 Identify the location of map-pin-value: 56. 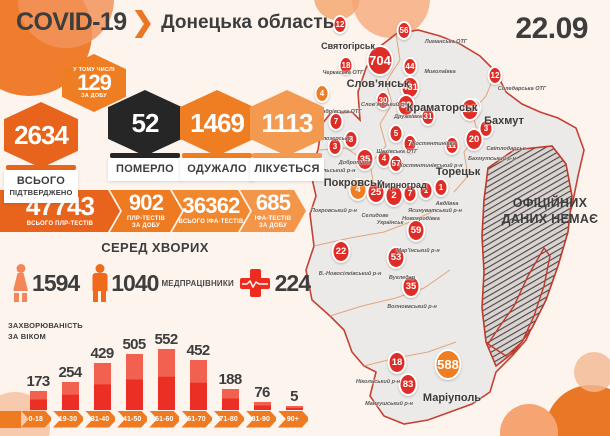
(404, 30).